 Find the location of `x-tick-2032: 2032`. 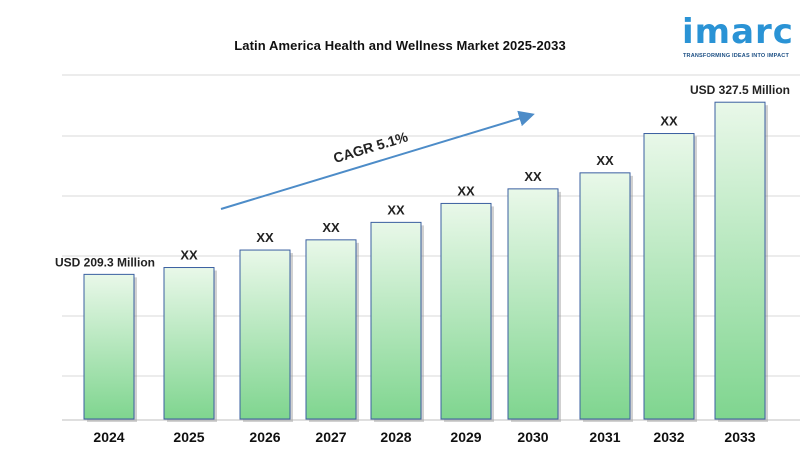

x-tick-2032: 2032 is located at coordinates (668, 437).